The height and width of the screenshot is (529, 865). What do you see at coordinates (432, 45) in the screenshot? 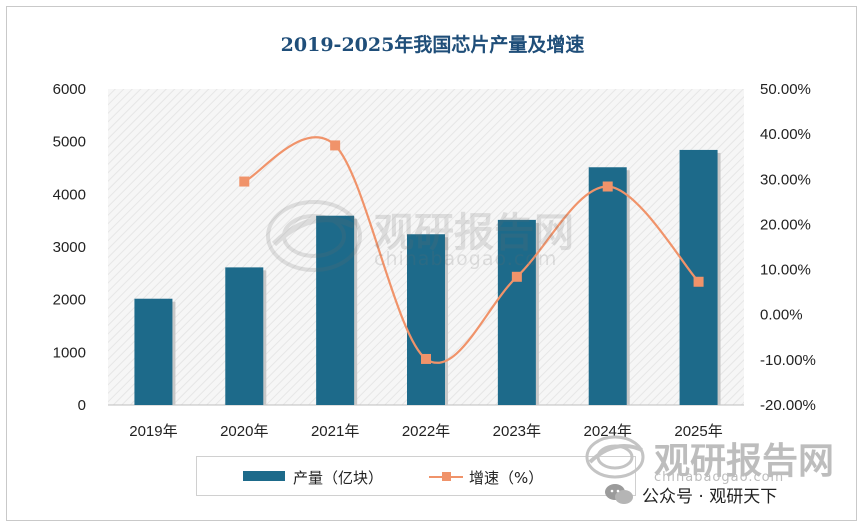
I see `chart-title: 2019-2025年我国芯片产量及增速` at bounding box center [432, 45].